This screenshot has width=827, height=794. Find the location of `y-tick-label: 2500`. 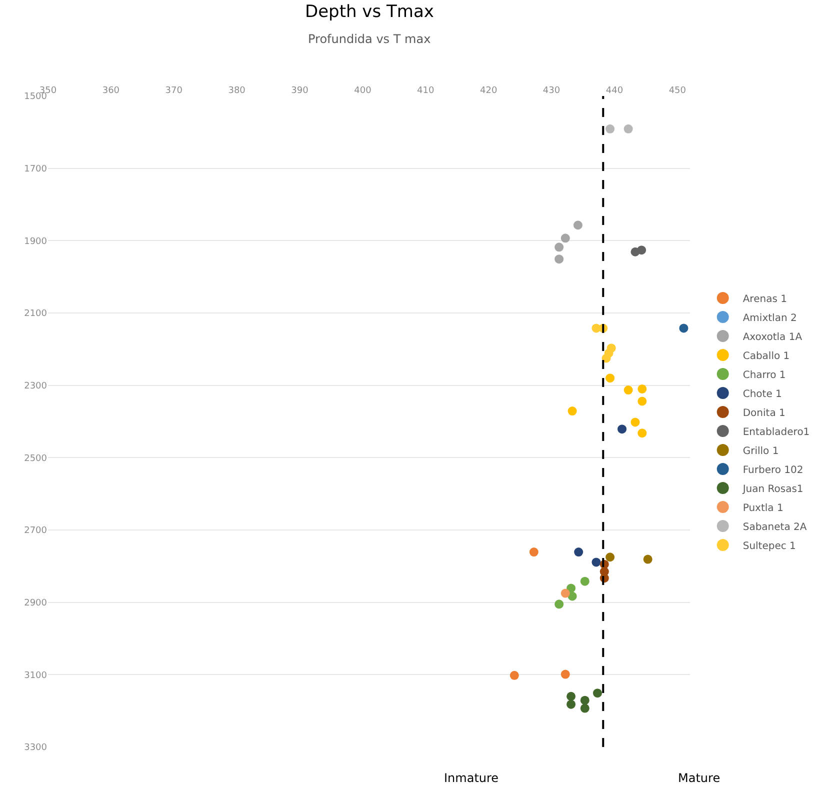

y-tick-label: 2500 is located at coordinates (36, 459).